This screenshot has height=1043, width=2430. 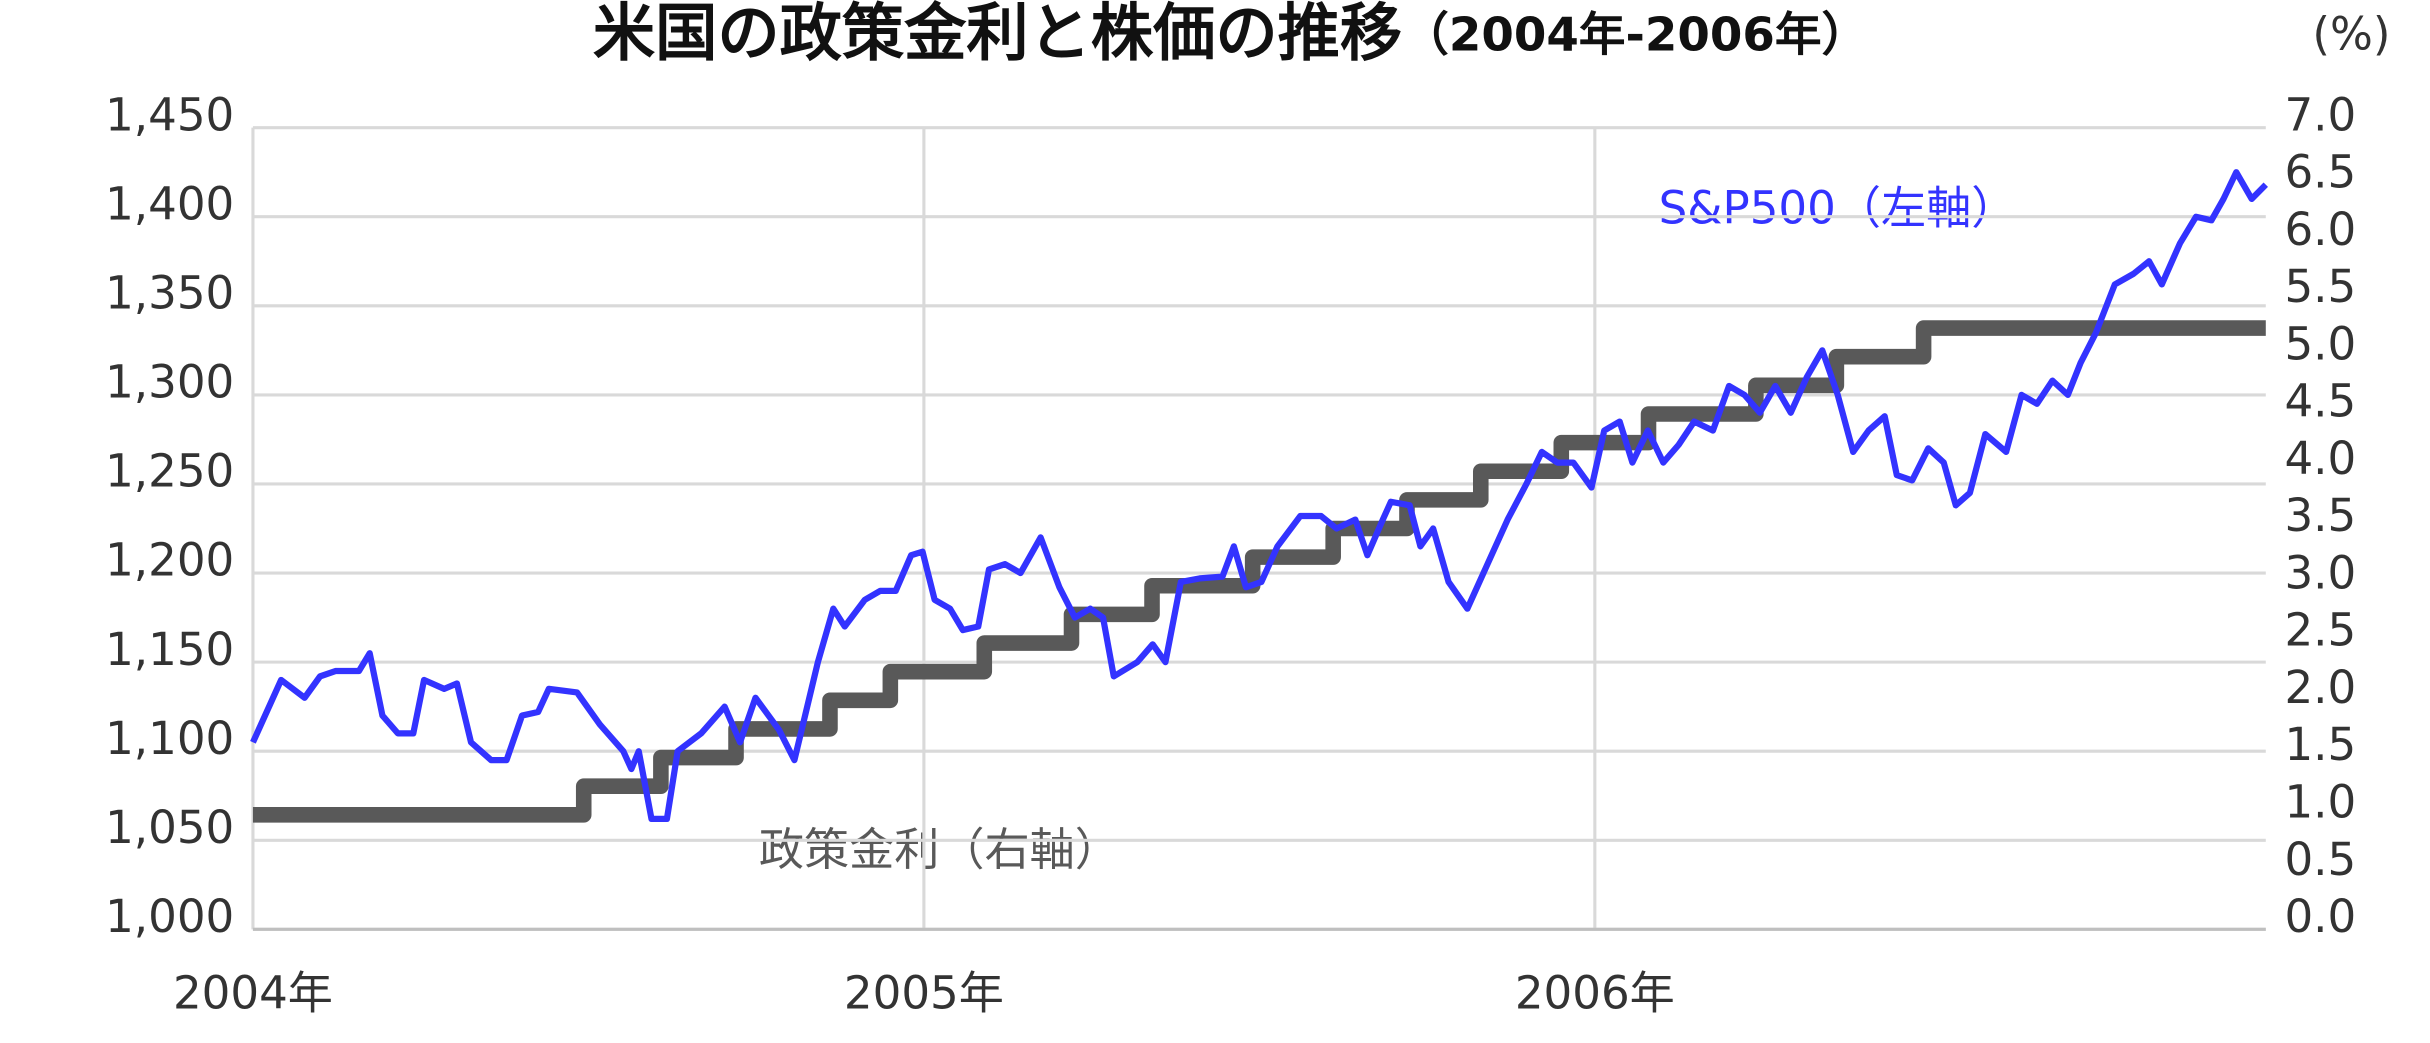 I want to click on chart-title: 米国の政策金利と株価の推移（2004年-2006年）, so click(x=1230, y=34).